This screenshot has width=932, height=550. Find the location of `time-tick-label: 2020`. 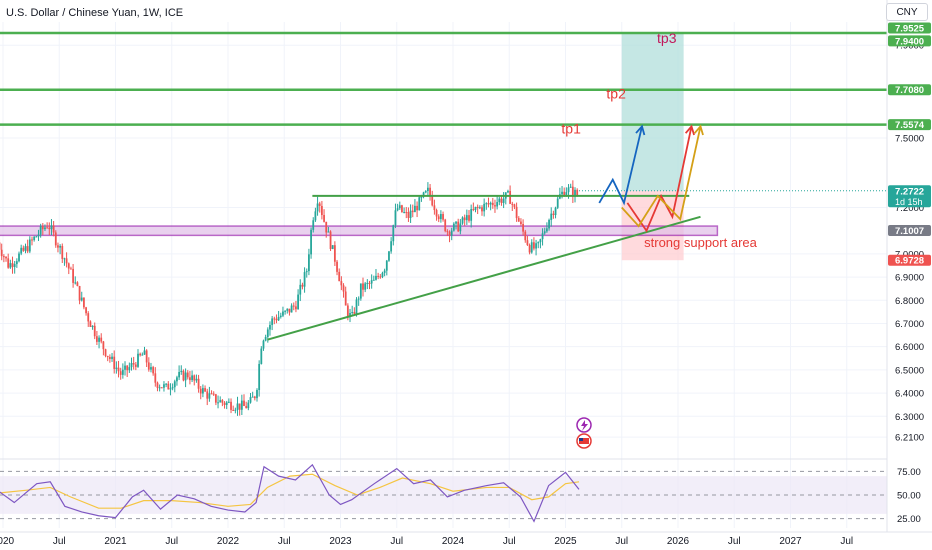

time-tick-label: 2020 is located at coordinates (7, 541).